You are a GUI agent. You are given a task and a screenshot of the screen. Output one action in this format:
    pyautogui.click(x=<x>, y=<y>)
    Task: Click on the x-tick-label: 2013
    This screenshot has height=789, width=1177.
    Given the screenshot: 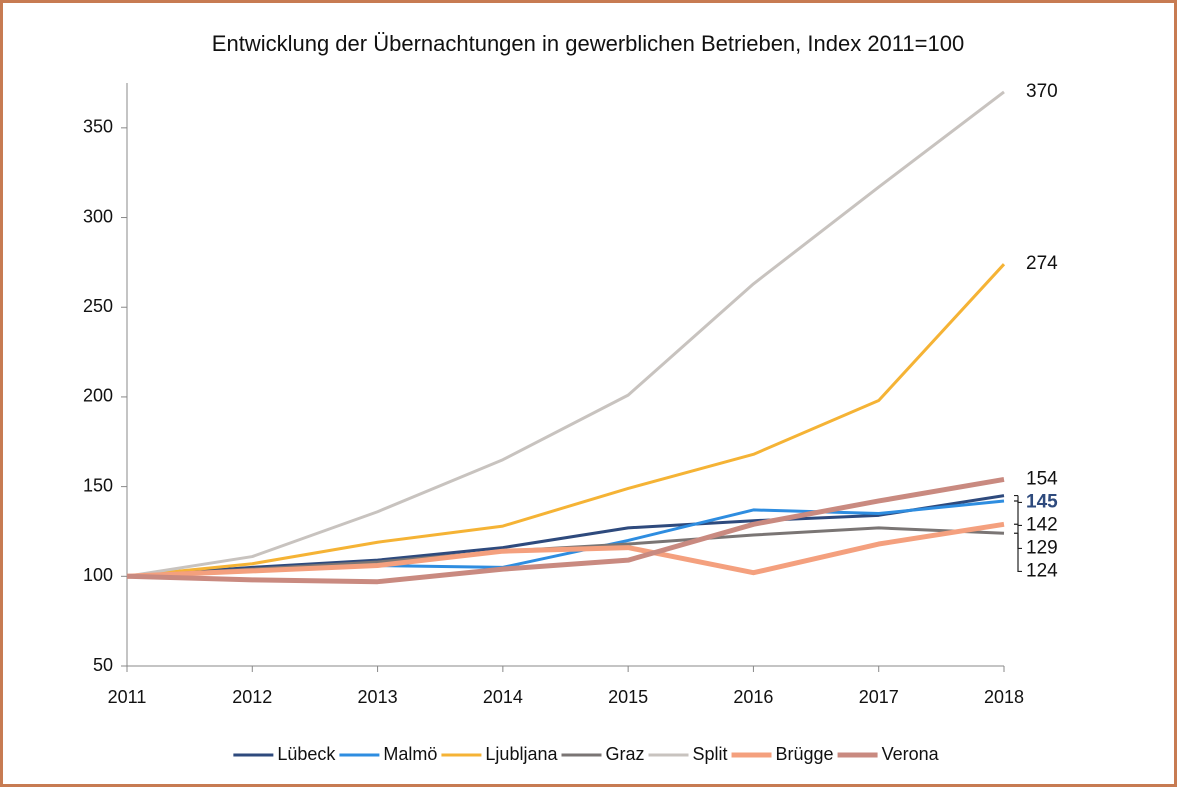 What is the action you would take?
    pyautogui.click(x=378, y=697)
    